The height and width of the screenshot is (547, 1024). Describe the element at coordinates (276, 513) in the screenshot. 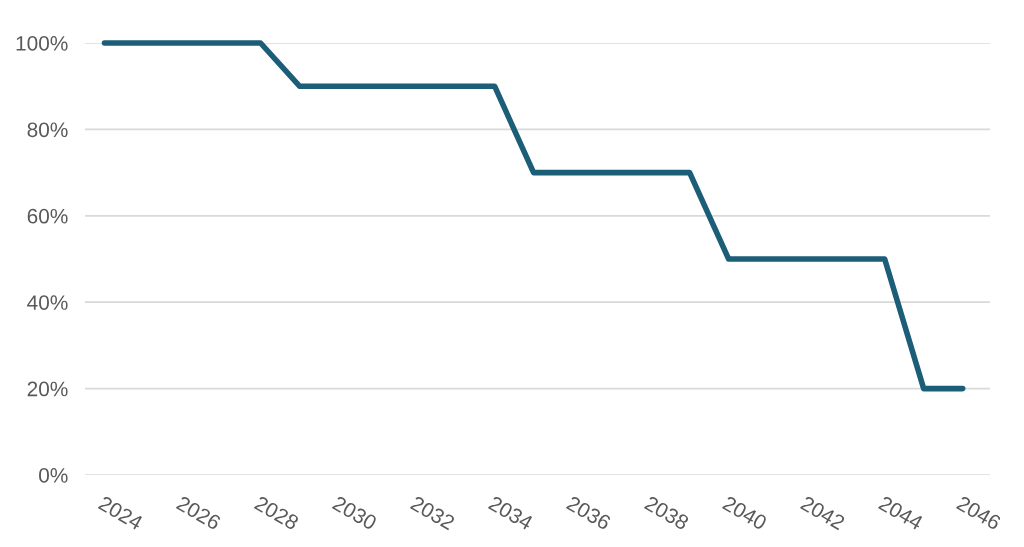

I see `x-tick-label: 2028` at that location.